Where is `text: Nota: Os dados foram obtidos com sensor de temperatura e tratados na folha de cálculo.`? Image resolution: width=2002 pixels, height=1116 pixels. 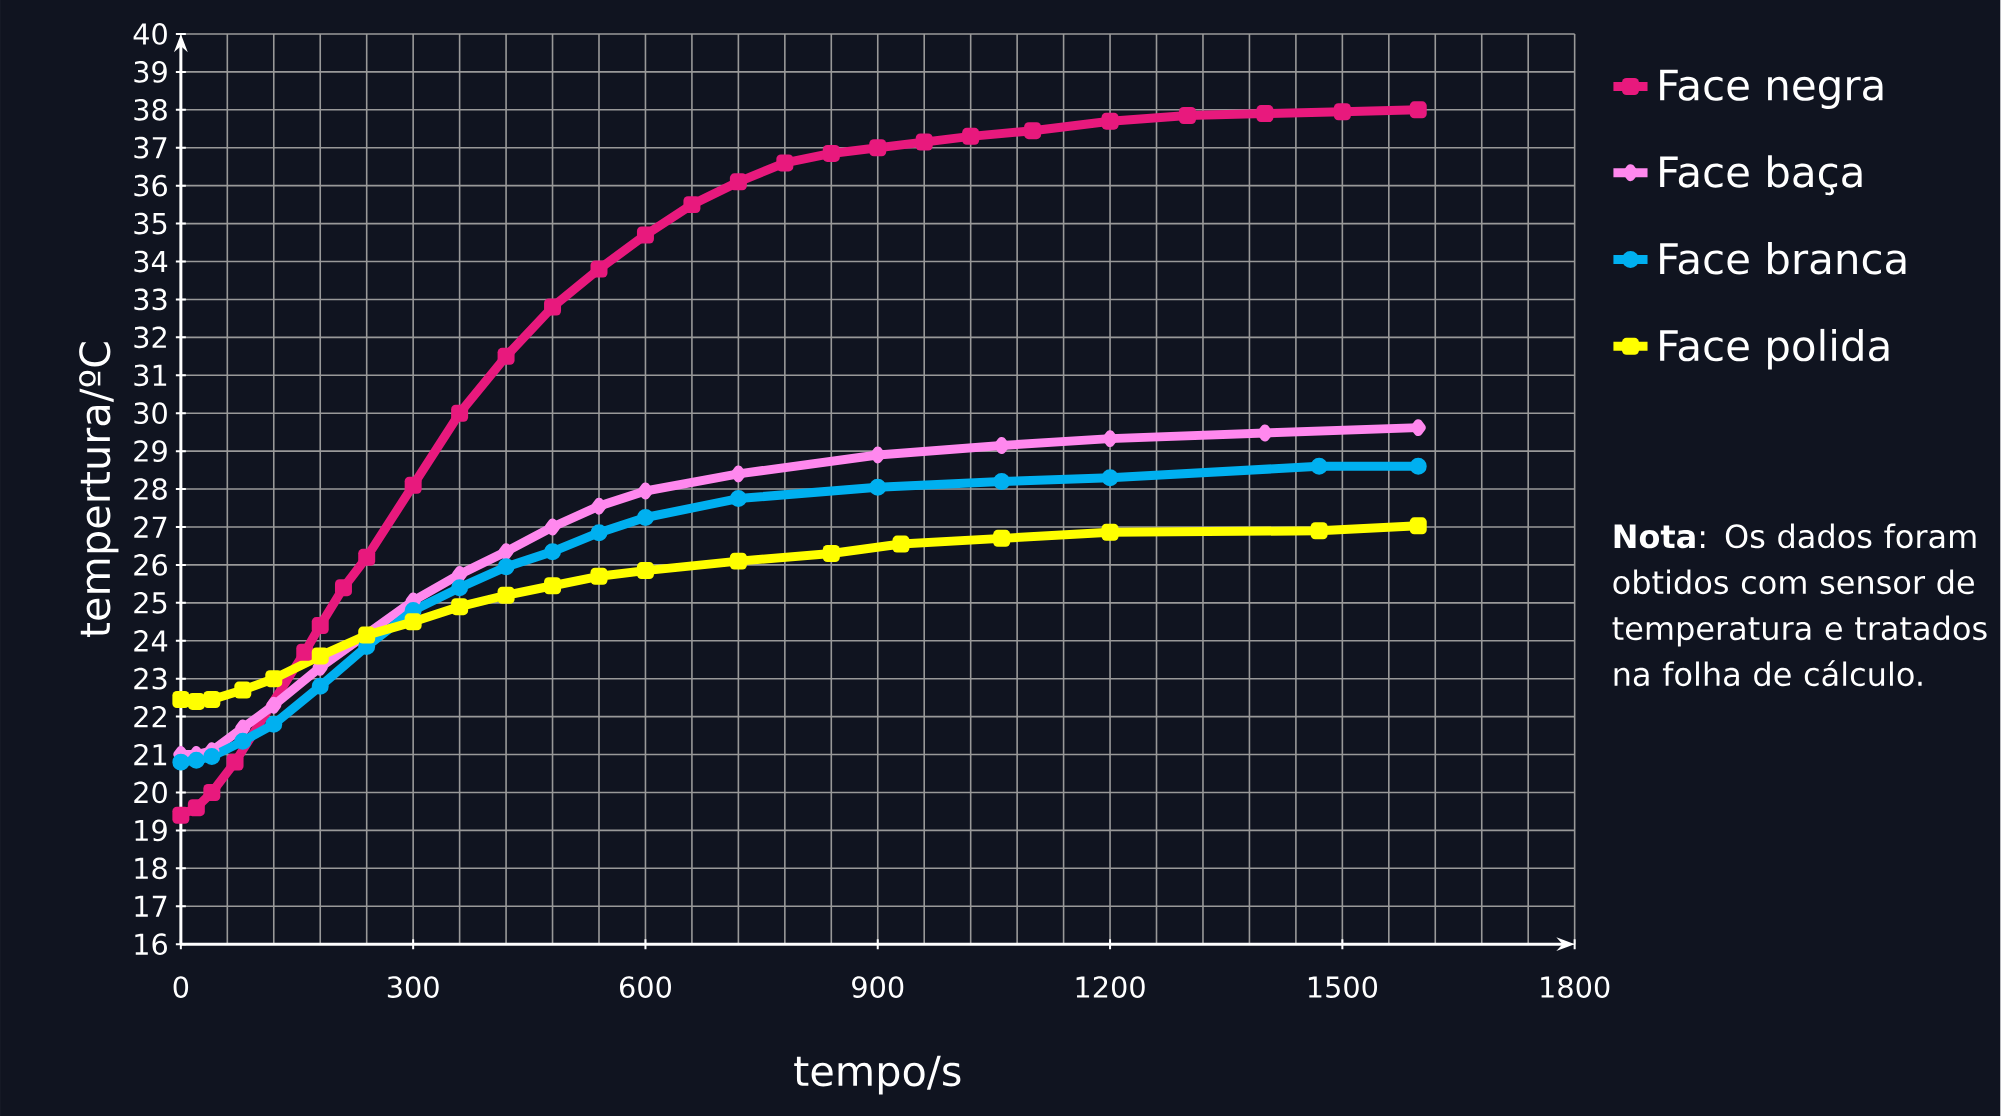 text: Nota: Os dados foram obtidos com sensor de temperatura e tratados na folha de cálculo. is located at coordinates (1799, 605).